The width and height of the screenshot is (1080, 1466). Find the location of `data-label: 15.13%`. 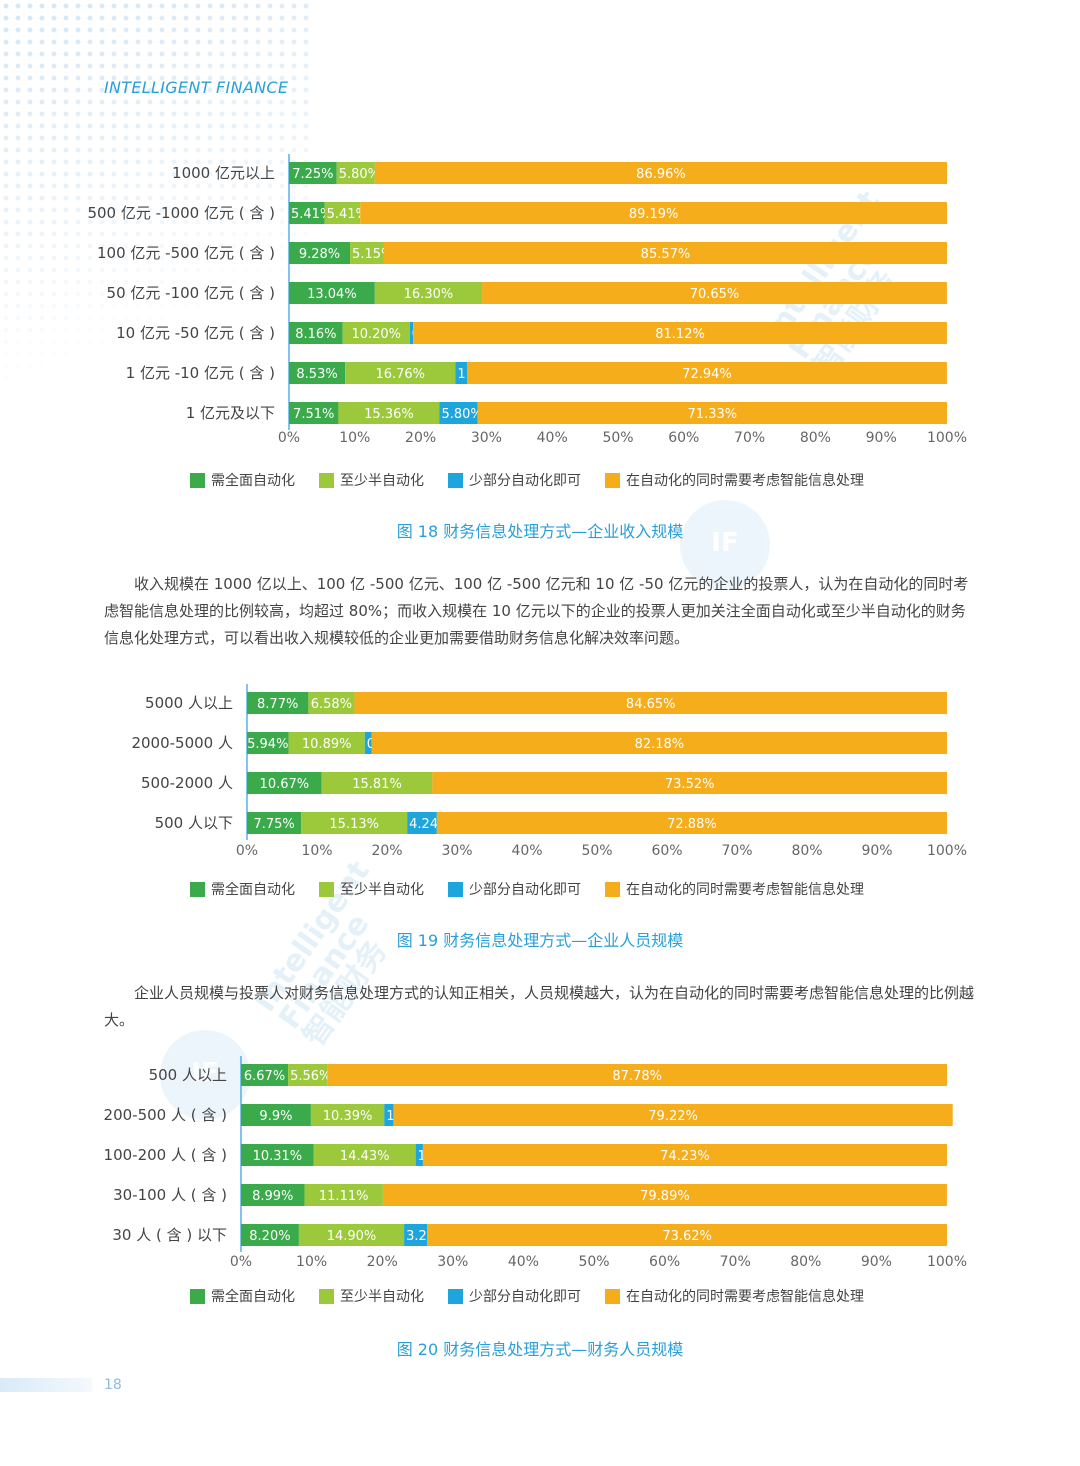

data-label: 15.13% is located at coordinates (354, 824).